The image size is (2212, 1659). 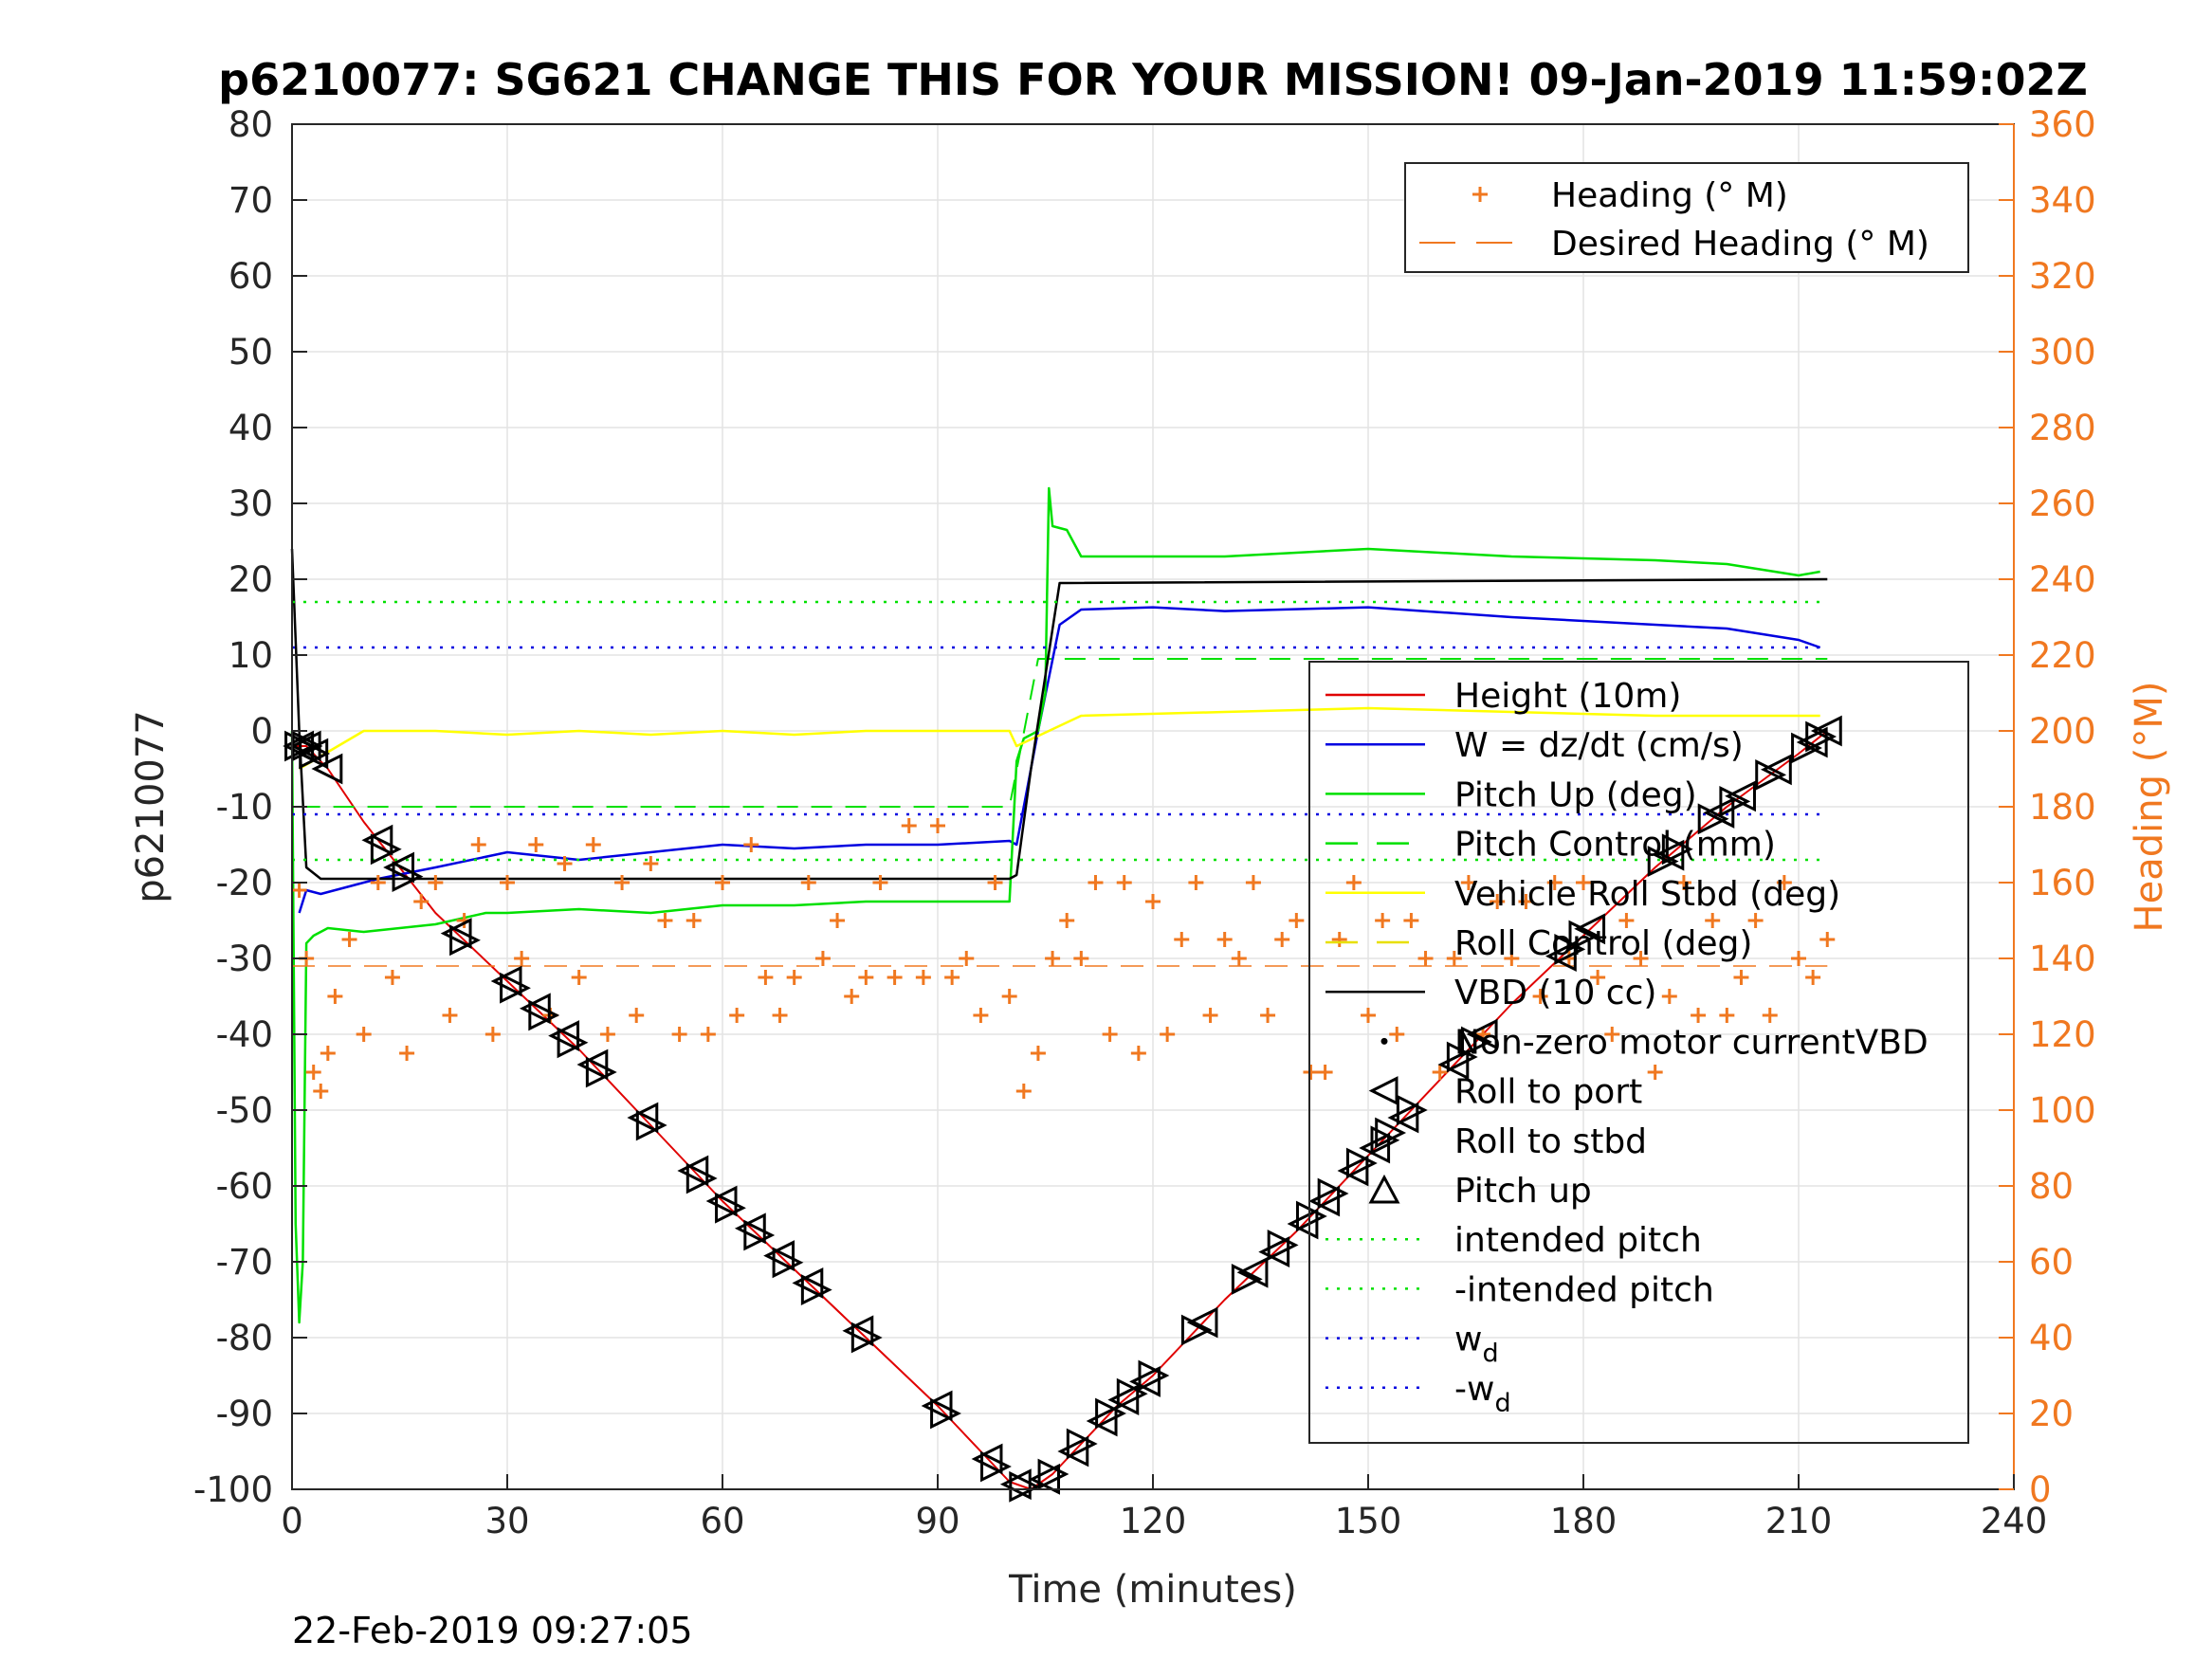 I want to click on y-tick-label-right: 140, so click(x=2062, y=959).